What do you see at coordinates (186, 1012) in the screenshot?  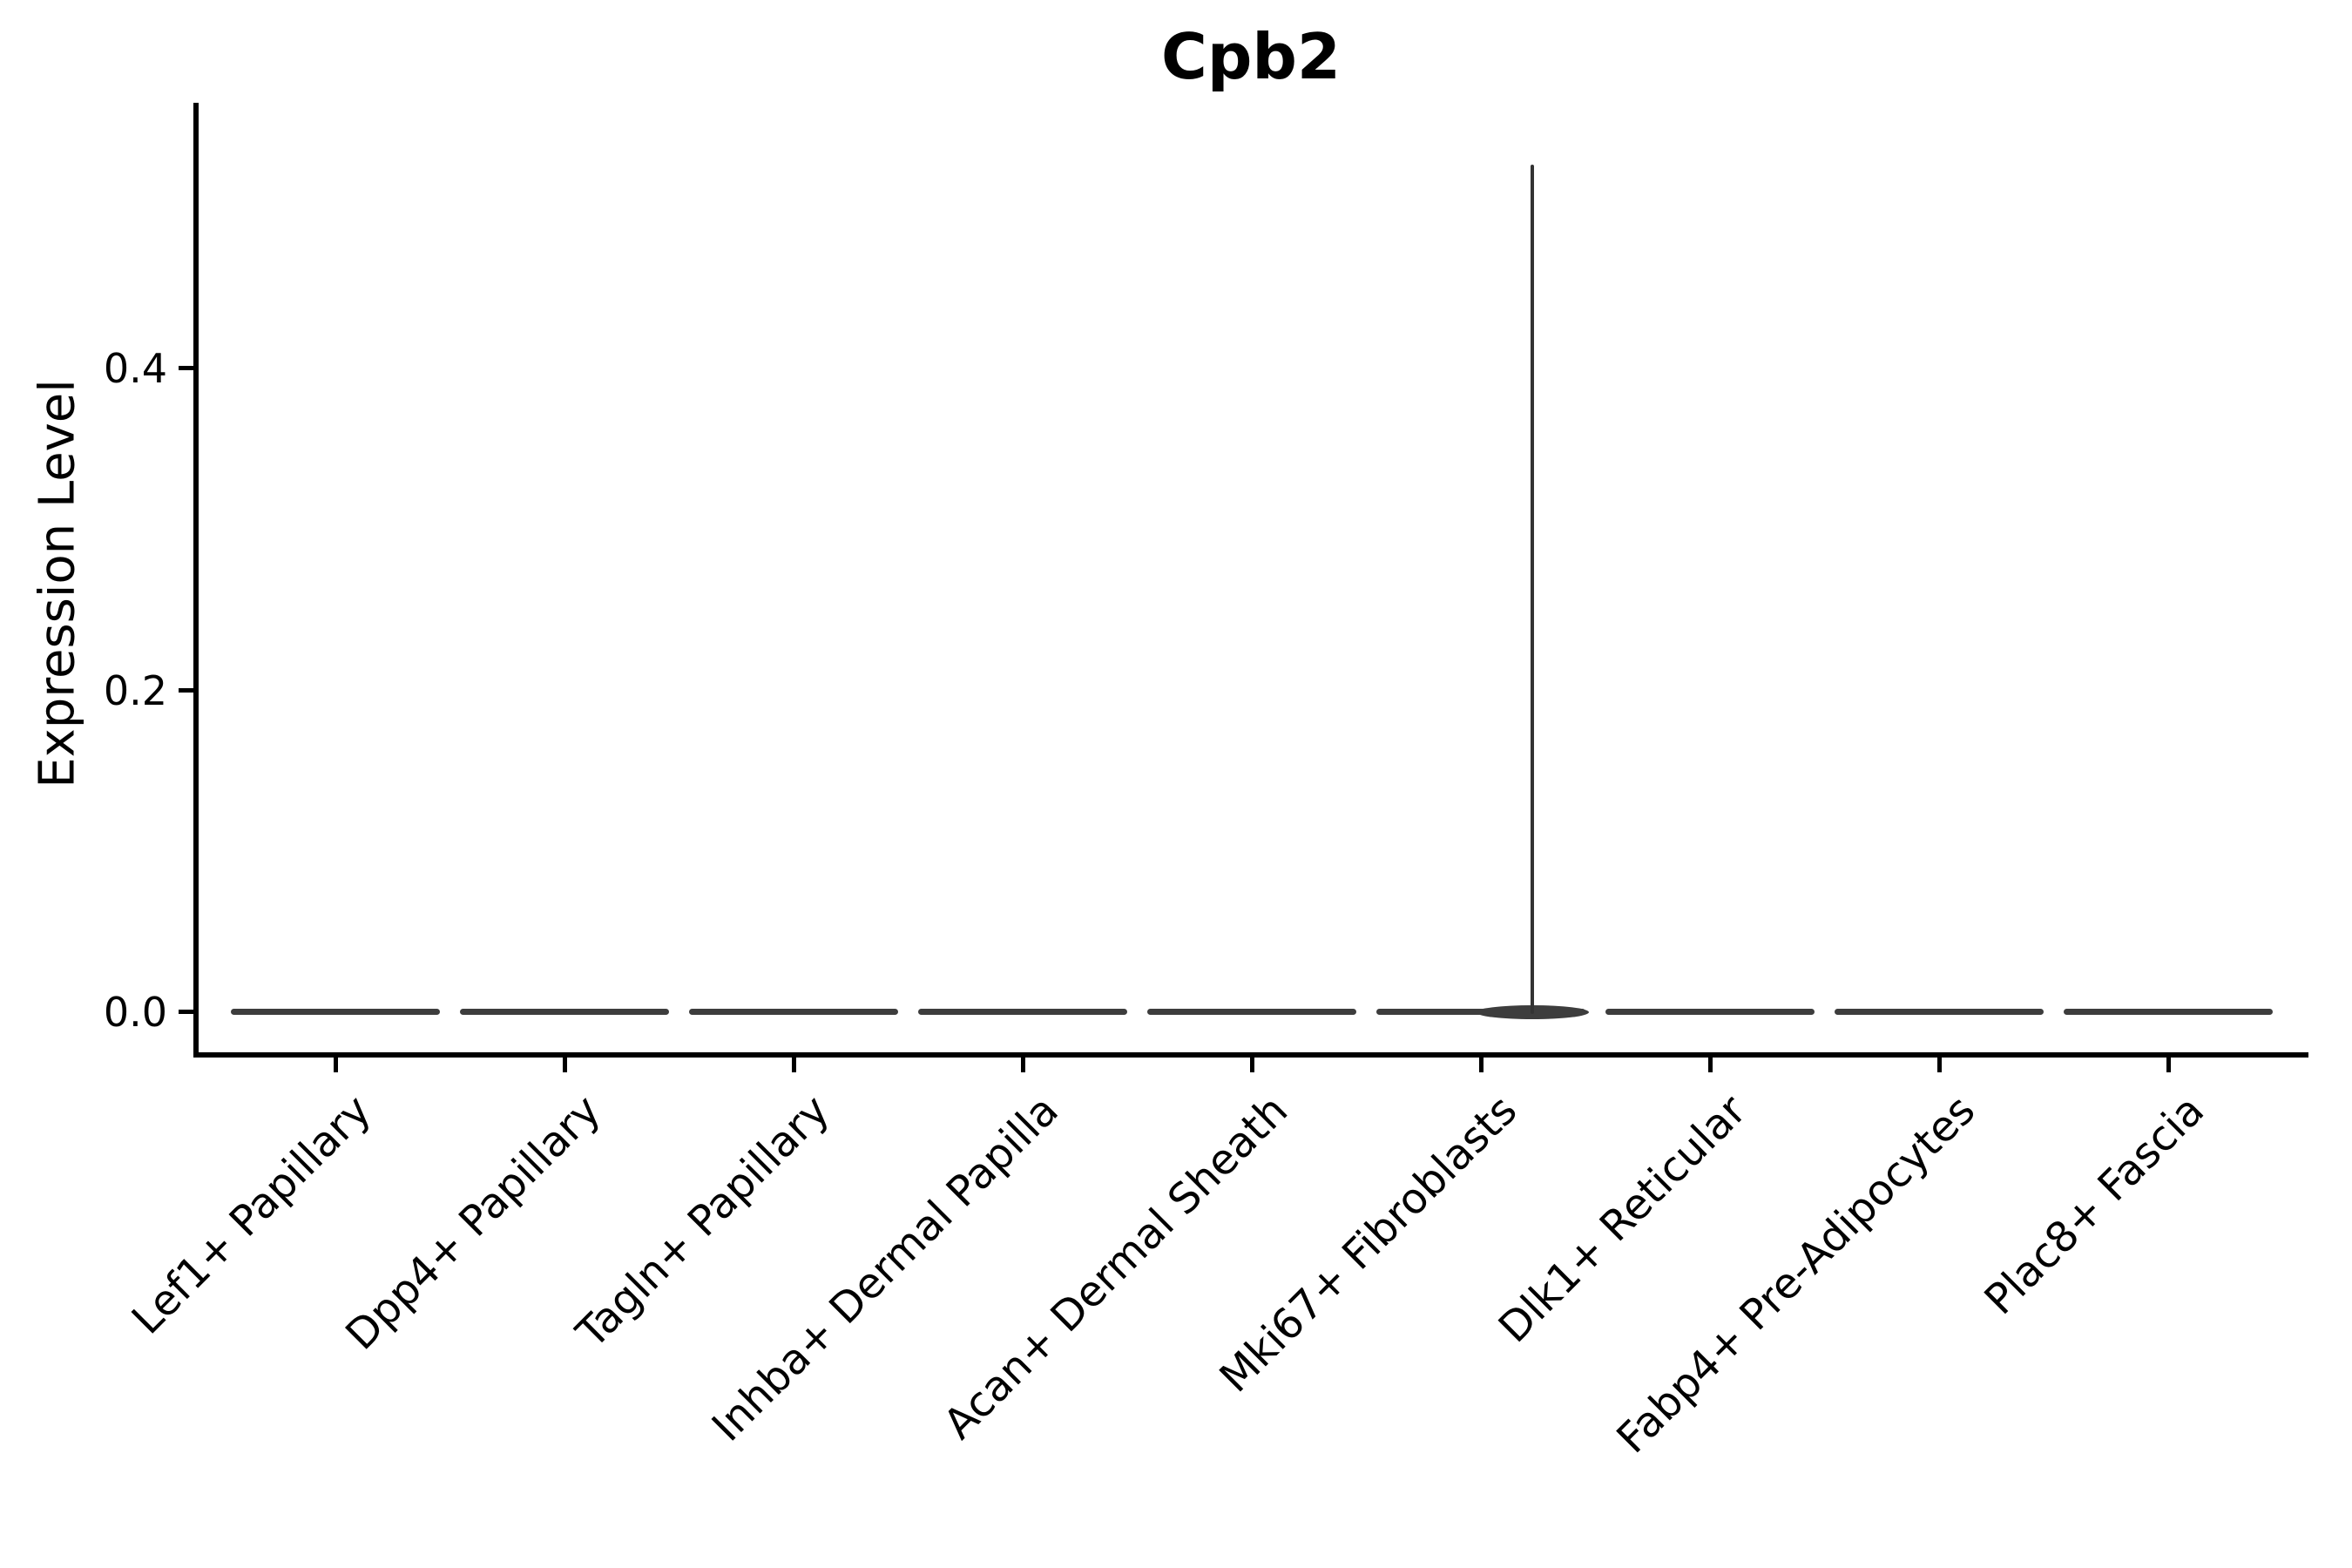 I see `y-tick-0.0` at bounding box center [186, 1012].